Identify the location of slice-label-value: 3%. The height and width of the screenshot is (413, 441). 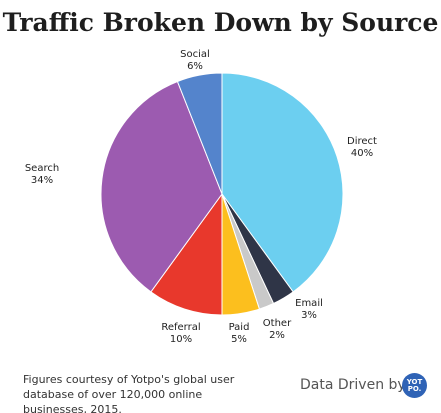
(309, 315).